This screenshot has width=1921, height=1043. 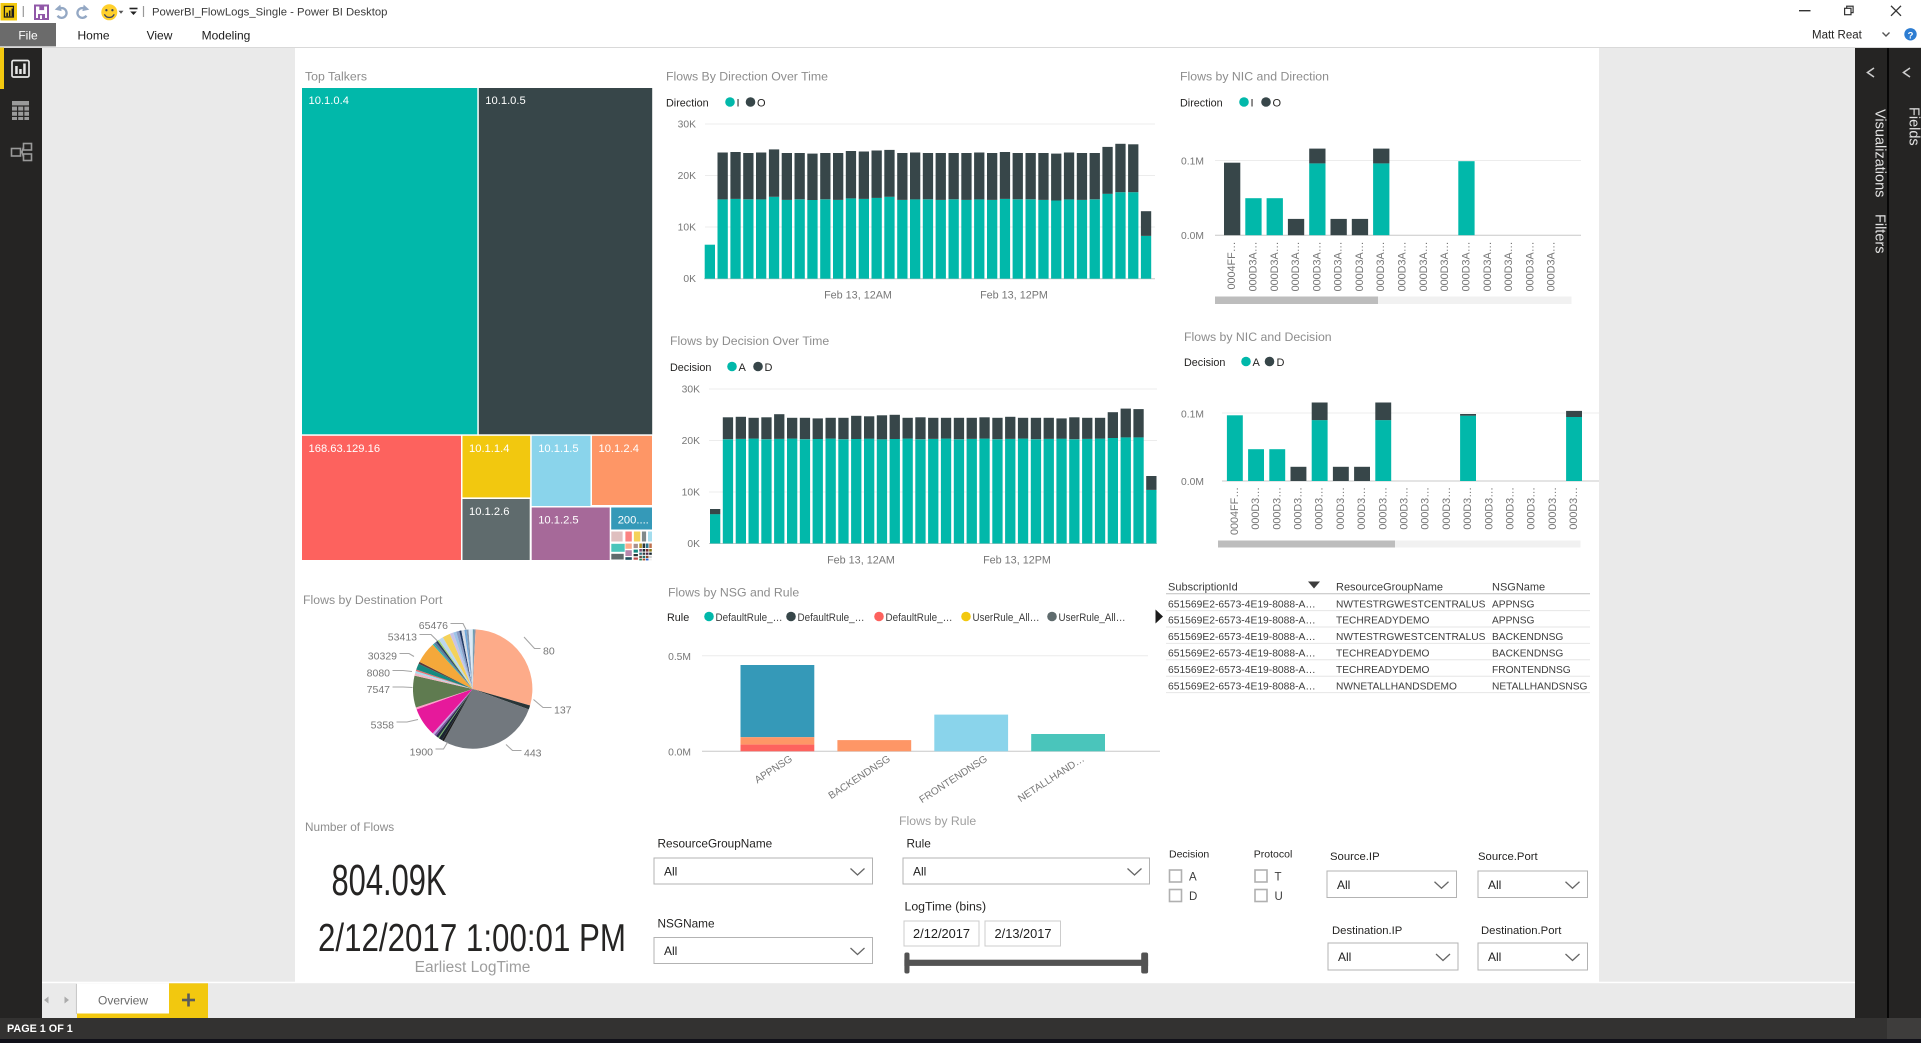 I want to click on svg-text: PAGE 1 OF 1, so click(x=40, y=1029).